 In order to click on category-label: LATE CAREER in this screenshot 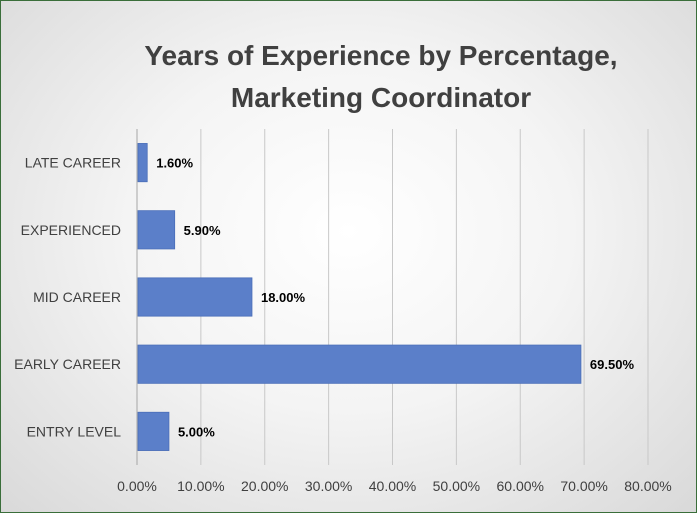, I will do `click(73, 163)`.